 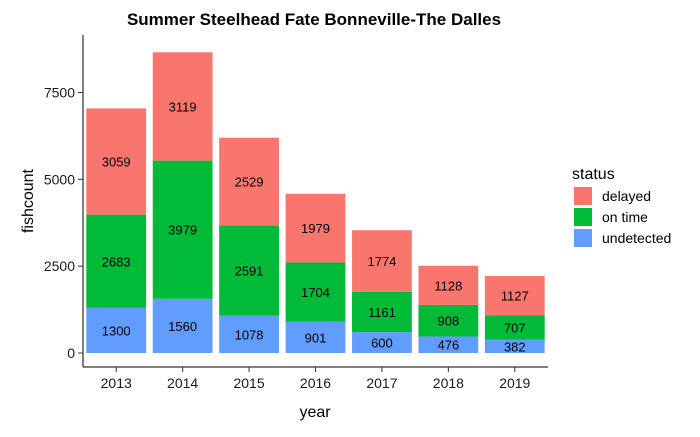 I want to click on bar-segment-undetected-2013, so click(x=116, y=330).